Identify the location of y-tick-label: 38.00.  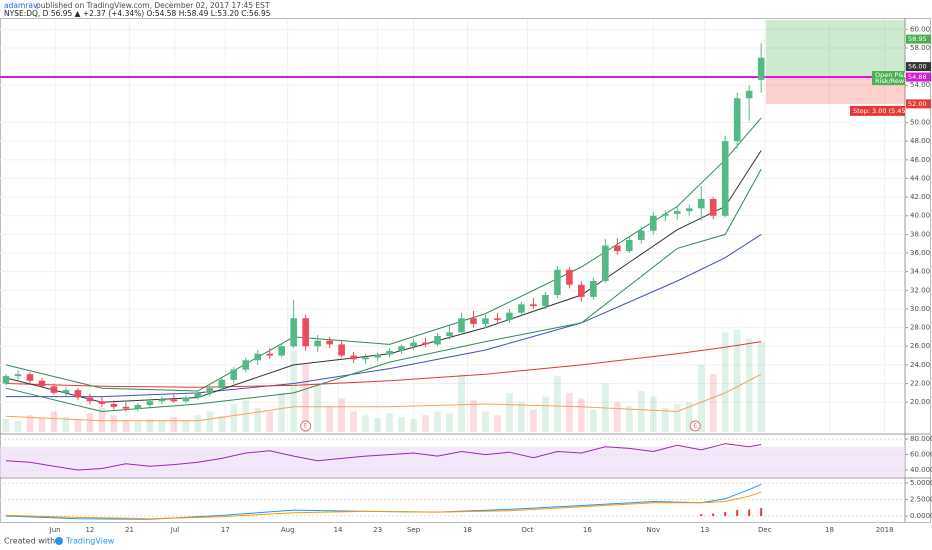
(920, 234).